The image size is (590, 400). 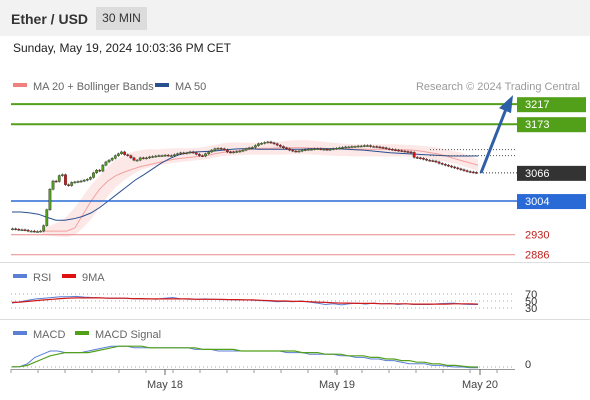 What do you see at coordinates (506, 104) in the screenshot?
I see `projection-arrow-head` at bounding box center [506, 104].